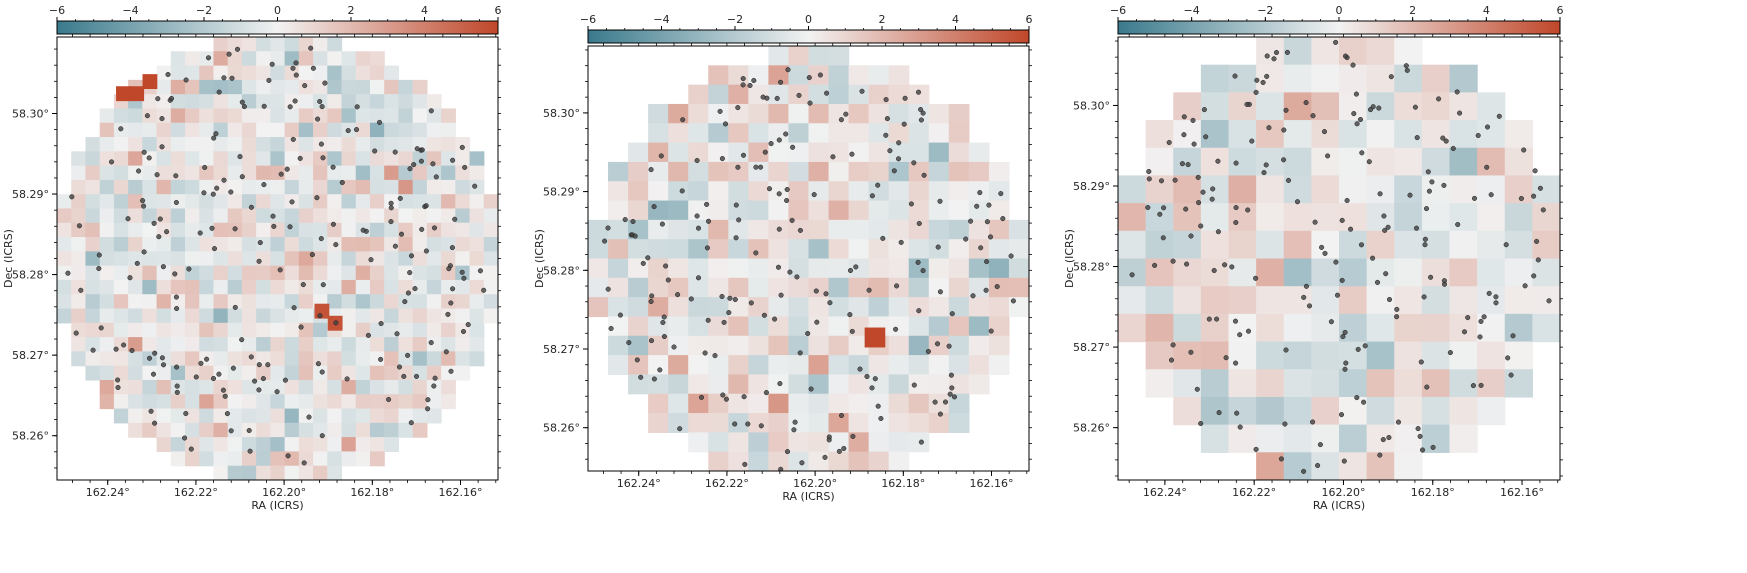 This screenshot has width=1747, height=573. I want to click on colorbar-tick-label: −4, so click(130, 10).